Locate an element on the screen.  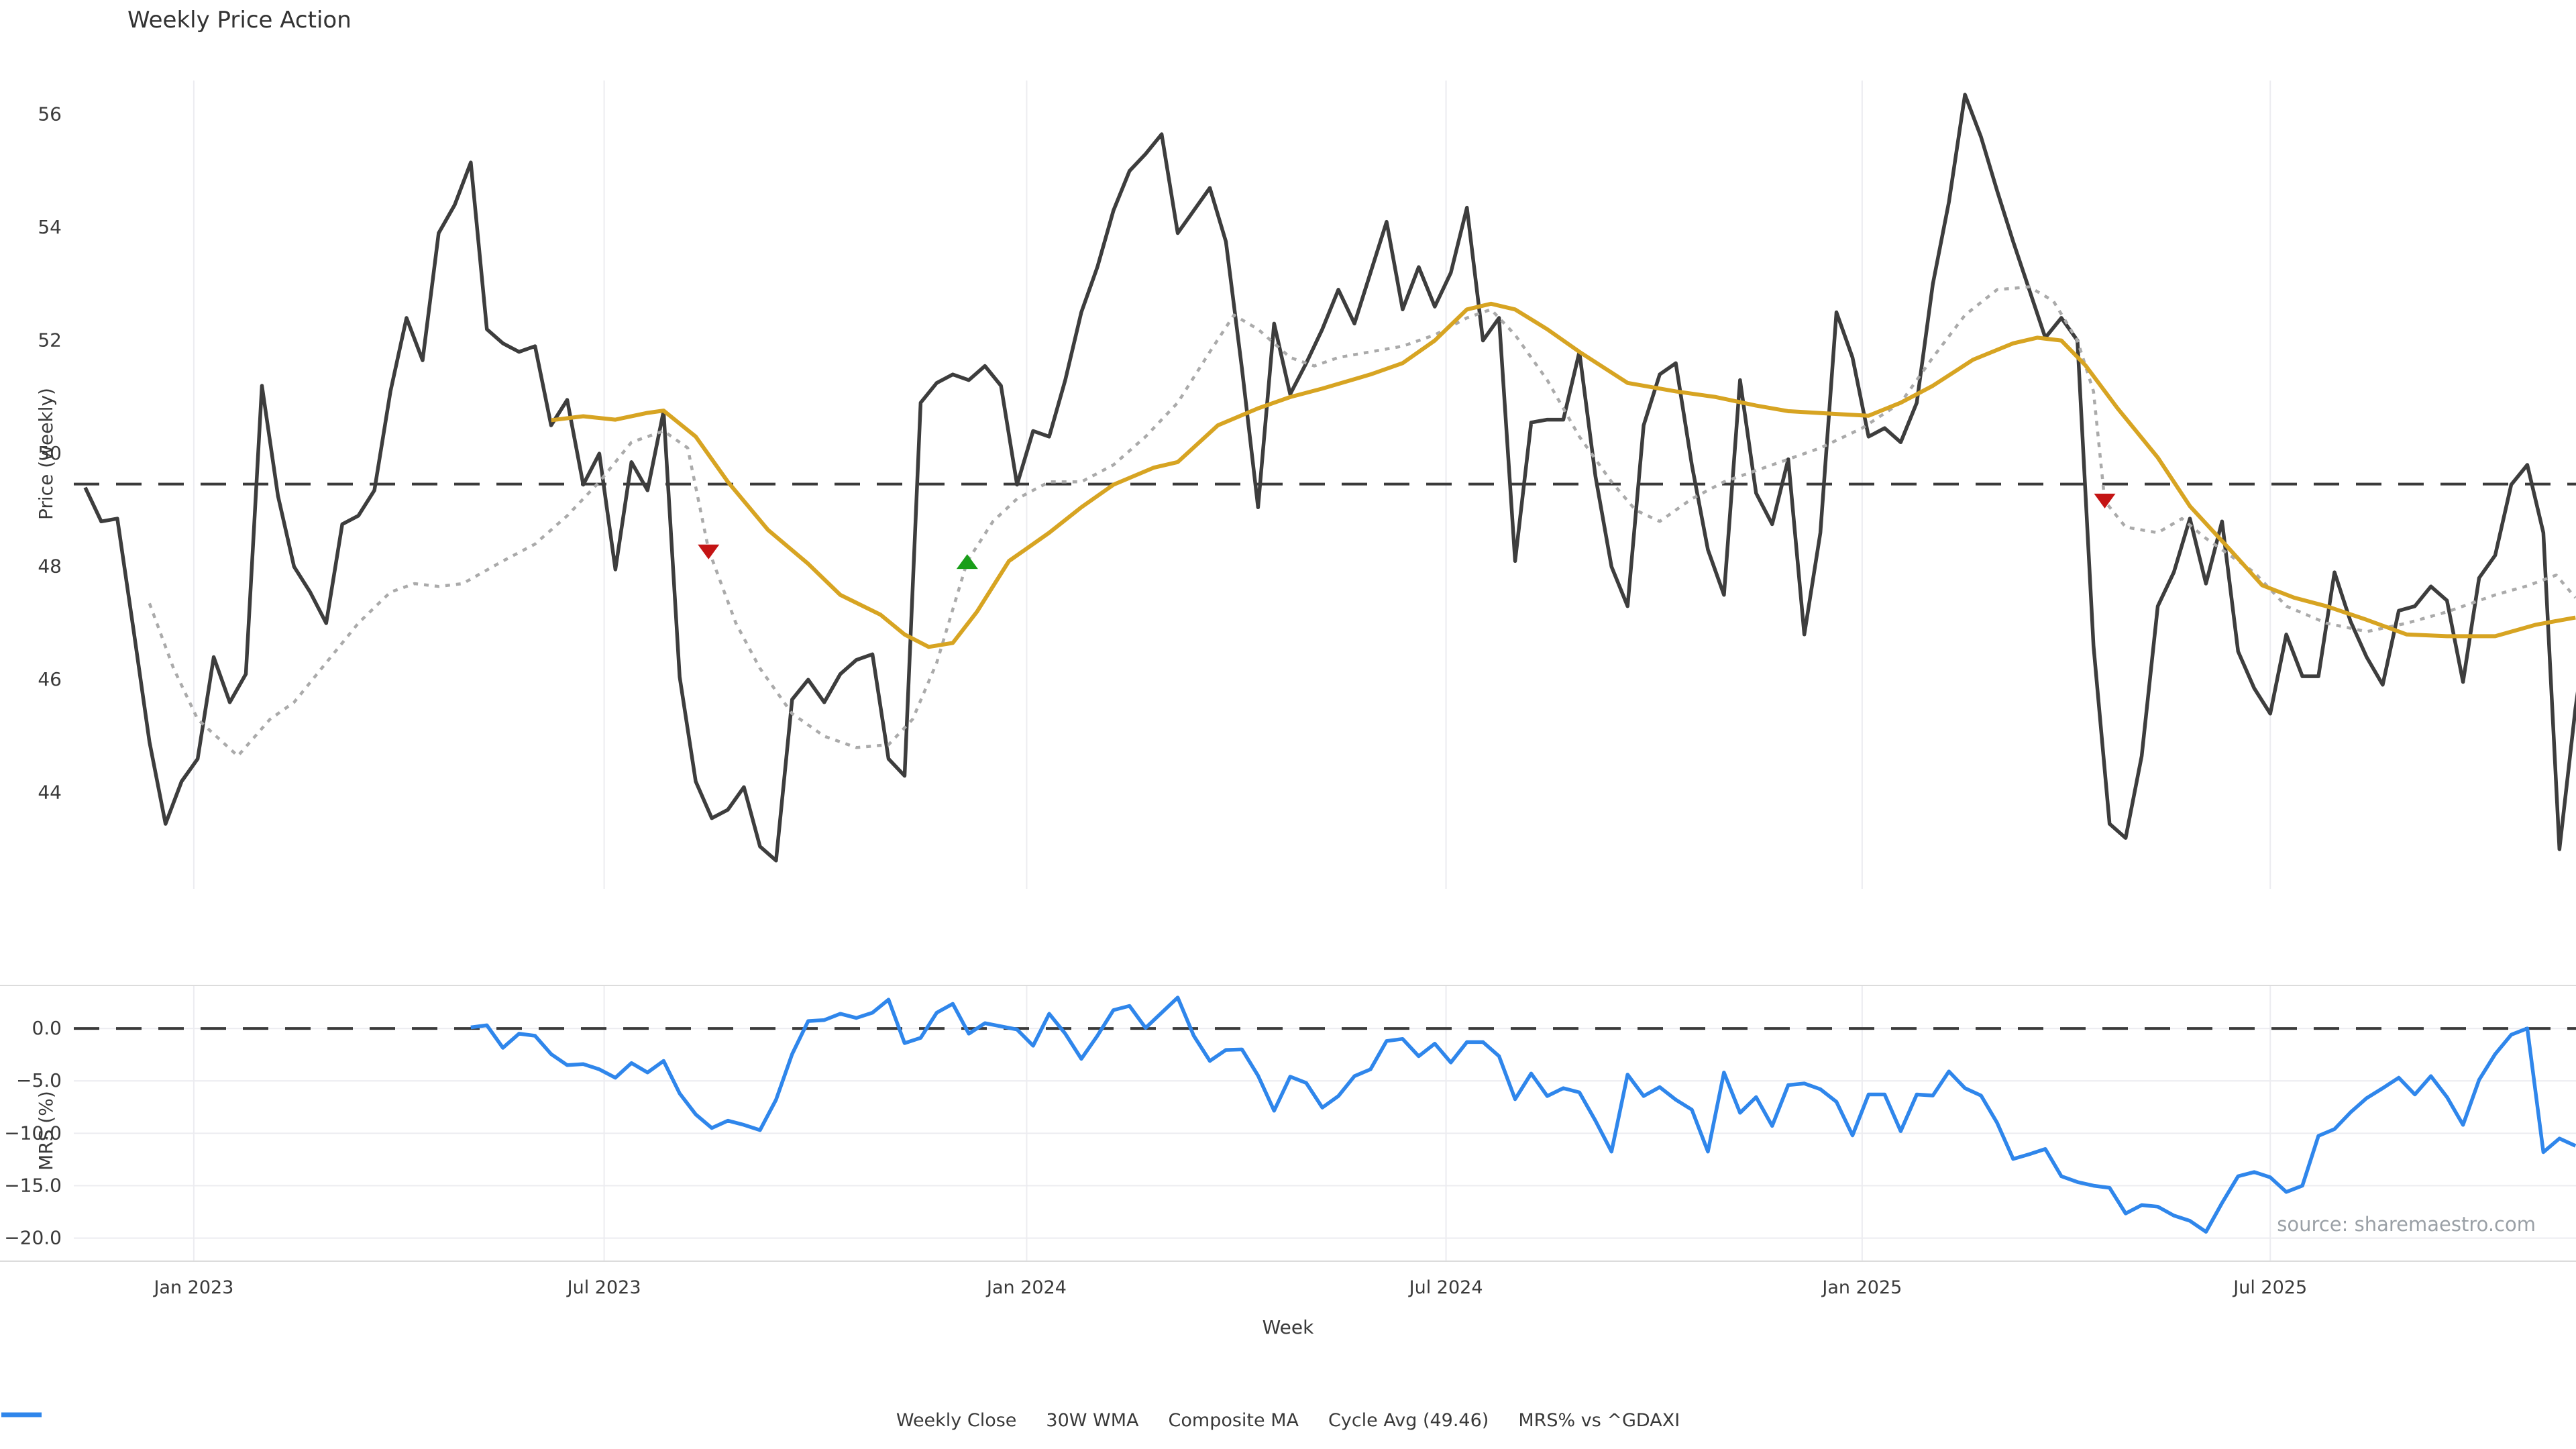
price-y-tick-label: 56 is located at coordinates (50, 114).